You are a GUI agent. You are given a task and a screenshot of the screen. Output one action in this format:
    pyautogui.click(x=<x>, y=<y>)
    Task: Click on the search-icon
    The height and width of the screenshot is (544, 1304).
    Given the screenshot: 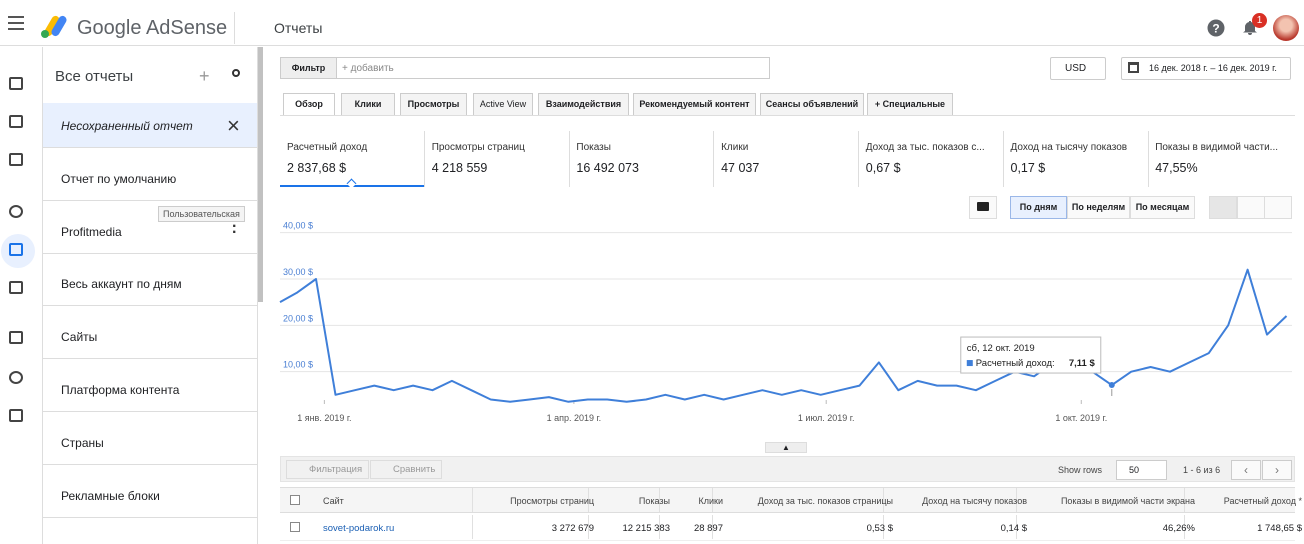 What is the action you would take?
    pyautogui.click(x=236, y=73)
    